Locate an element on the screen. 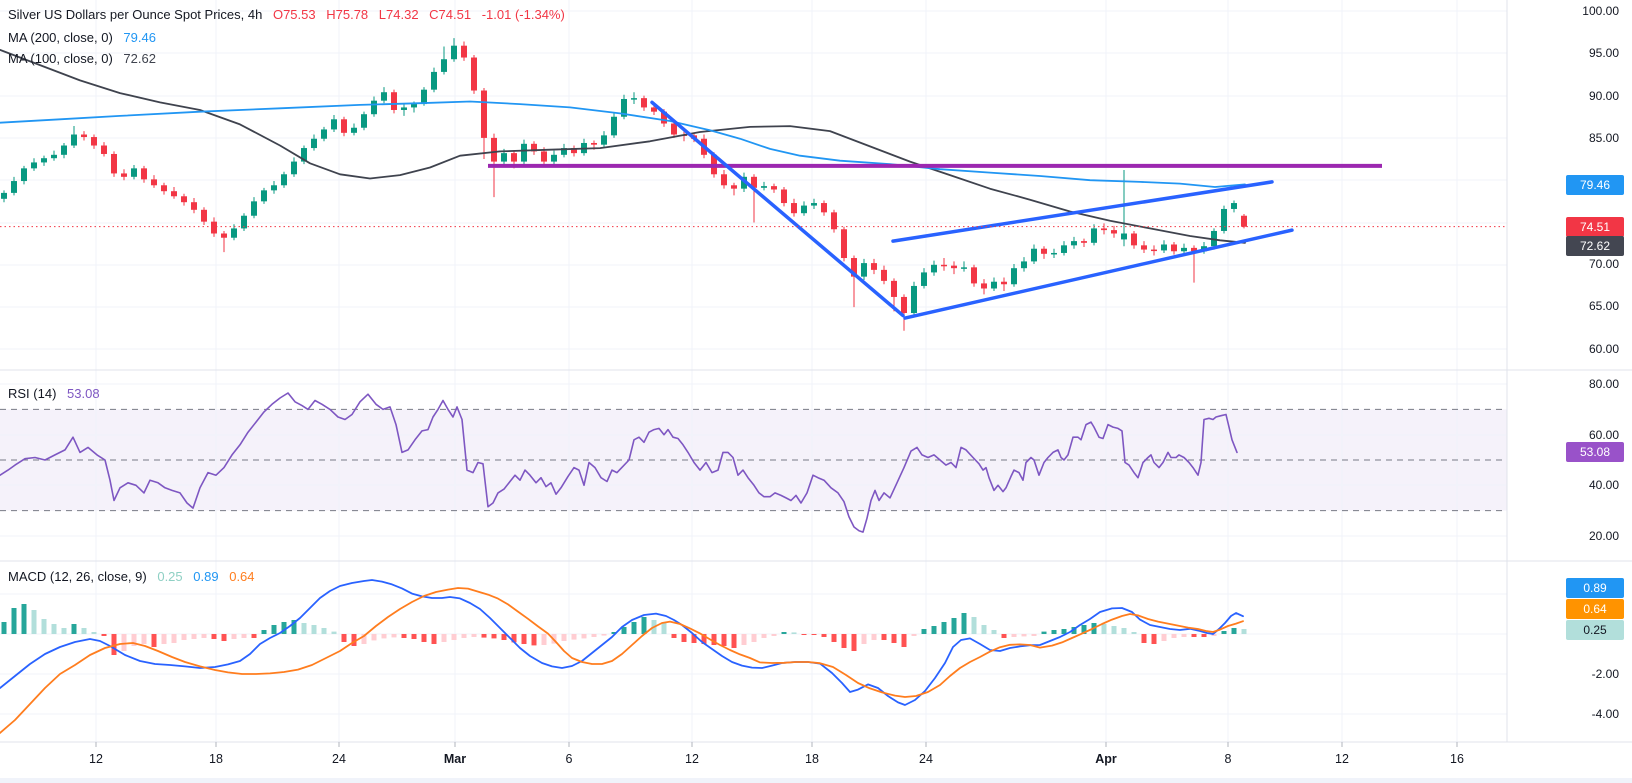 Image resolution: width=1632 pixels, height=783 pixels. price-tick-label: 90.00 is located at coordinates (1603, 96).